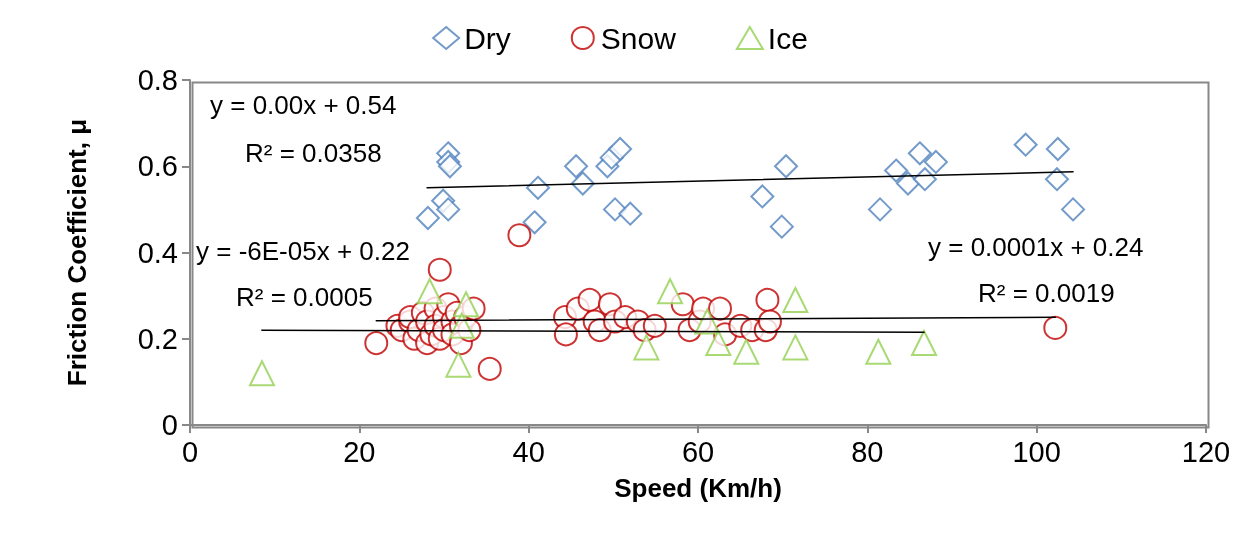 This screenshot has height=549, width=1240. I want to click on legend-label: Ice, so click(787, 38).